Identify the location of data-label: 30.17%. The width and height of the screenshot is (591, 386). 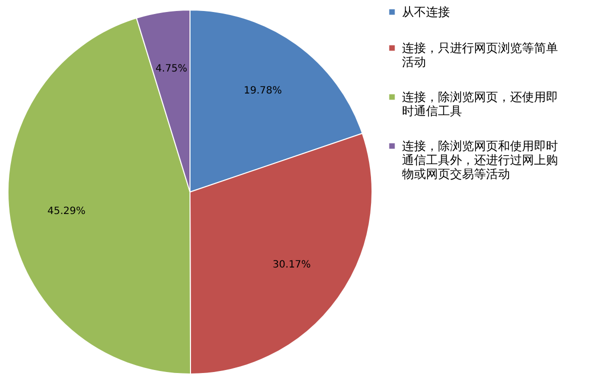
(291, 265).